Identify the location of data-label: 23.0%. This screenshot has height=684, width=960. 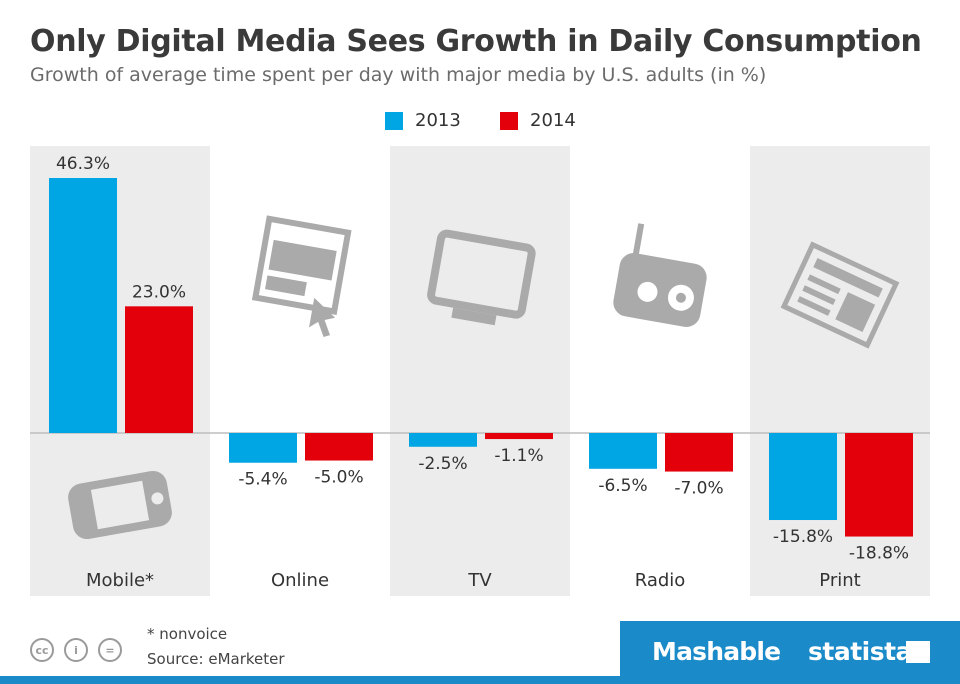
(159, 292).